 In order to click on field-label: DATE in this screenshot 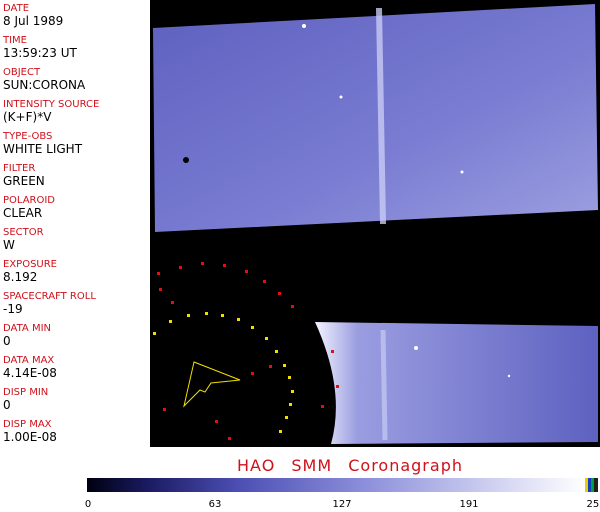, I will do `click(16, 8)`.